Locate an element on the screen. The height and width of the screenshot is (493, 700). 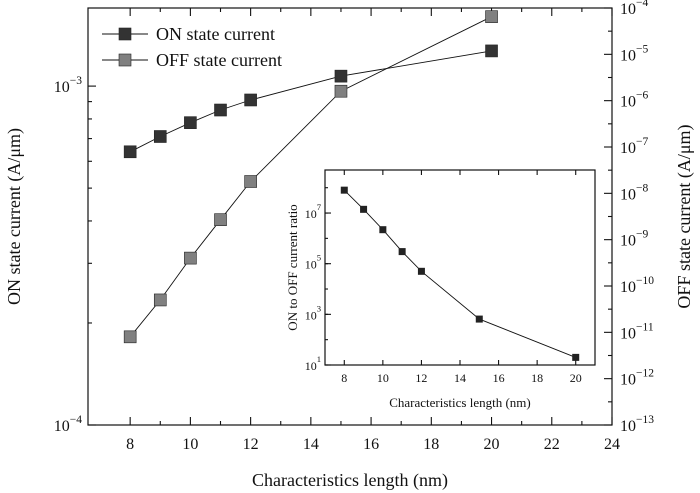
y-right-tick-label: 10⁻⁶ is located at coordinates (634, 100).